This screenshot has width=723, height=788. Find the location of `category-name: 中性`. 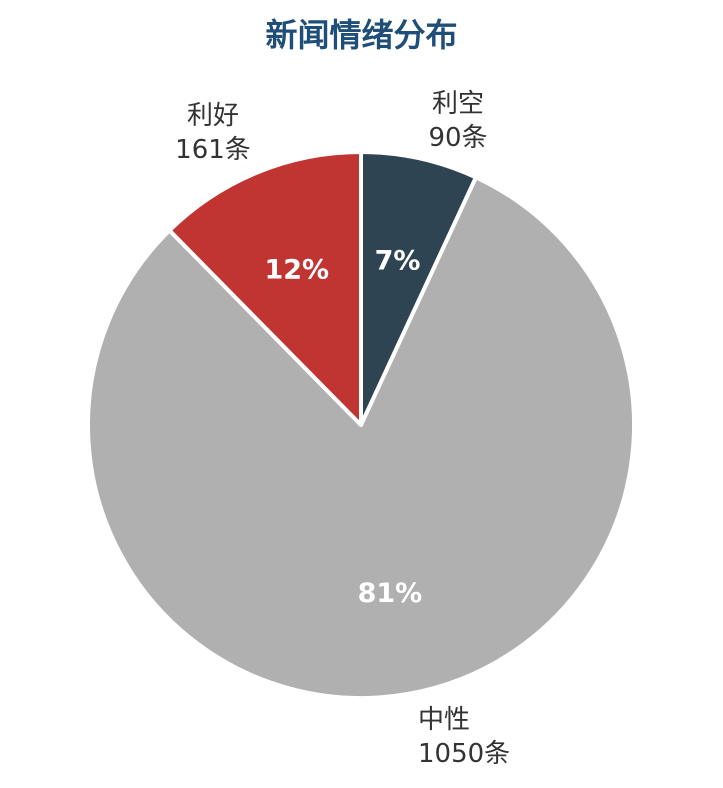

category-name: 中性 is located at coordinates (444, 720).